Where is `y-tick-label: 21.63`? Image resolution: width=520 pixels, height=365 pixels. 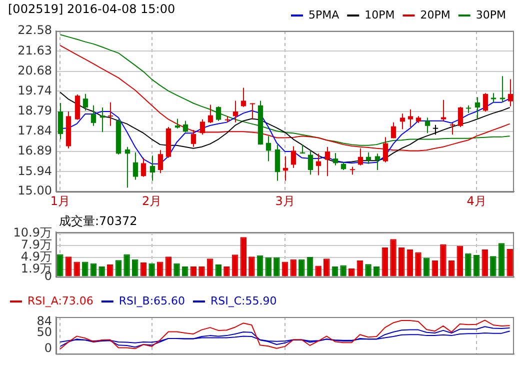
y-tick-label: 21.63 is located at coordinates (35, 50).